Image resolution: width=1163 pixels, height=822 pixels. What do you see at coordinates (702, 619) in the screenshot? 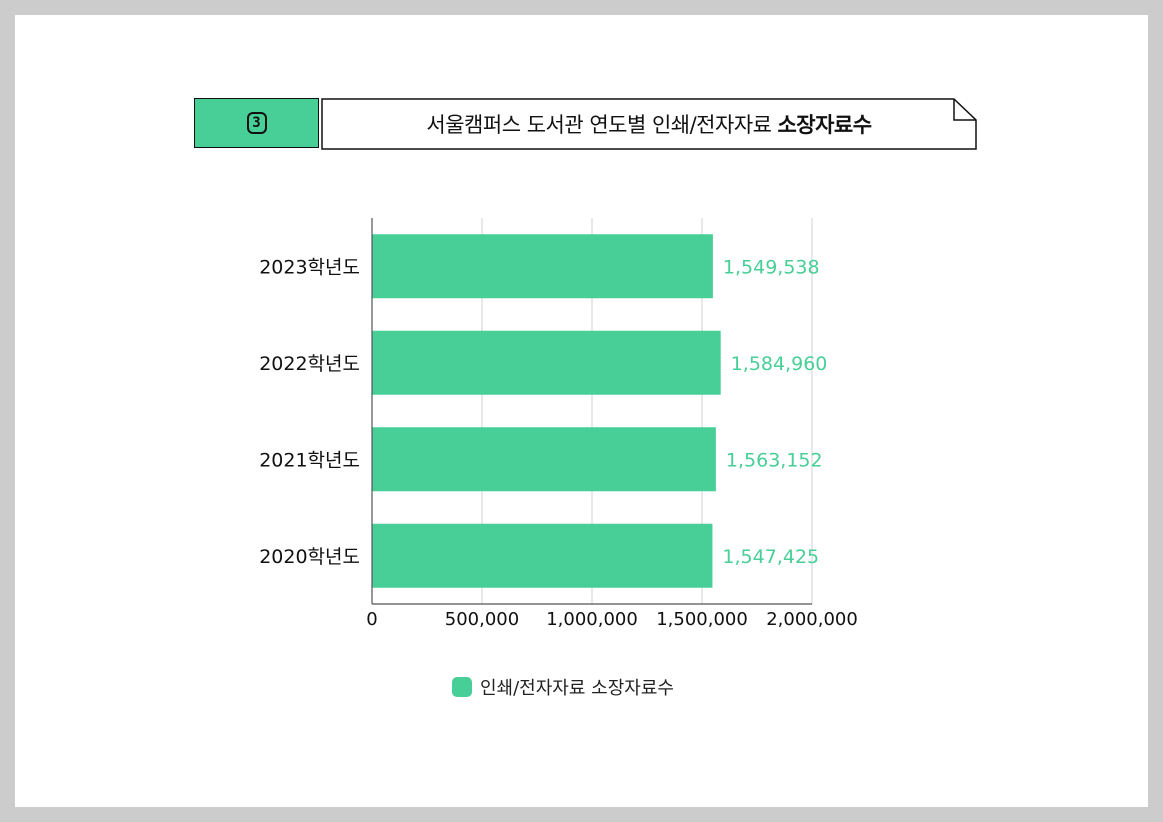
I see `x-tick-label: 1,500,000` at bounding box center [702, 619].